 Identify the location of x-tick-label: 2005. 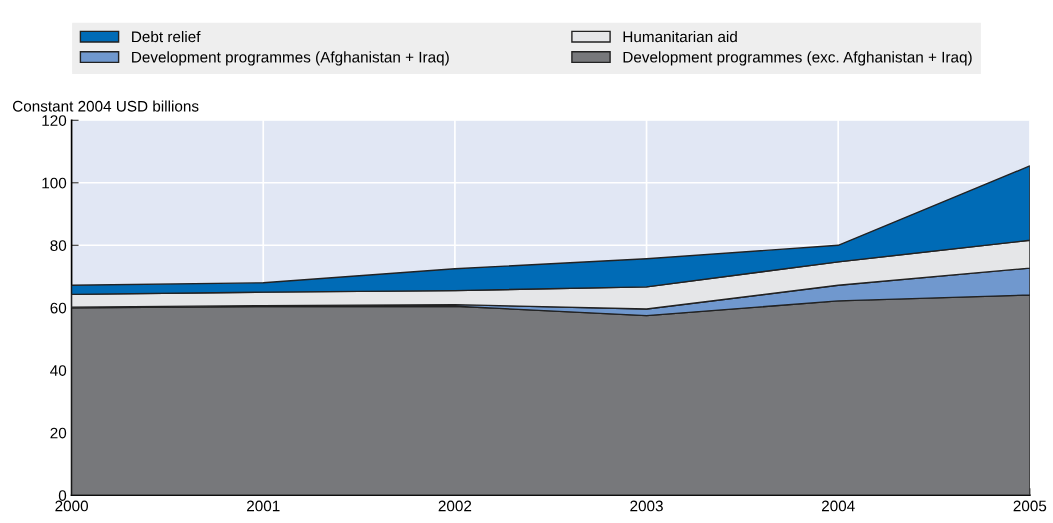
(1030, 506).